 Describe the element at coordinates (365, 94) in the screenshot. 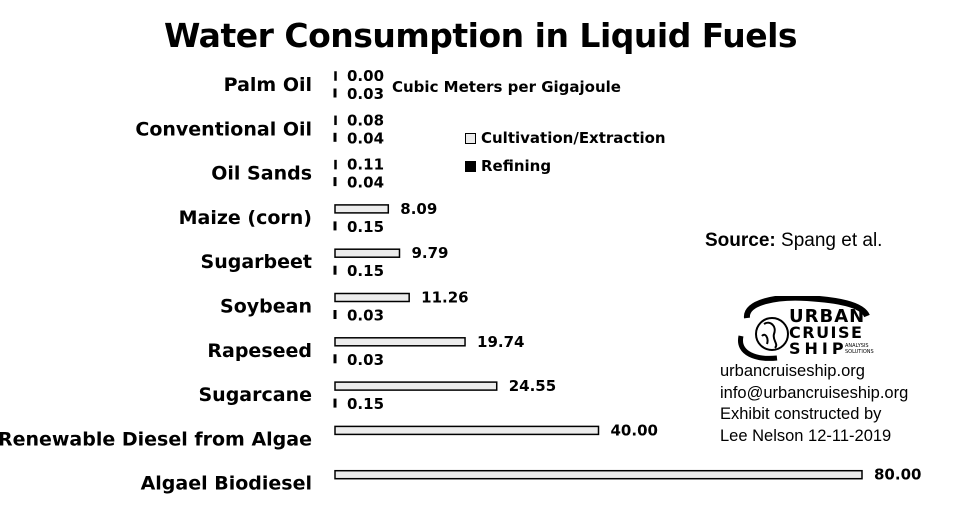

I see `value-label-refining-palm-oil: 0.03` at that location.